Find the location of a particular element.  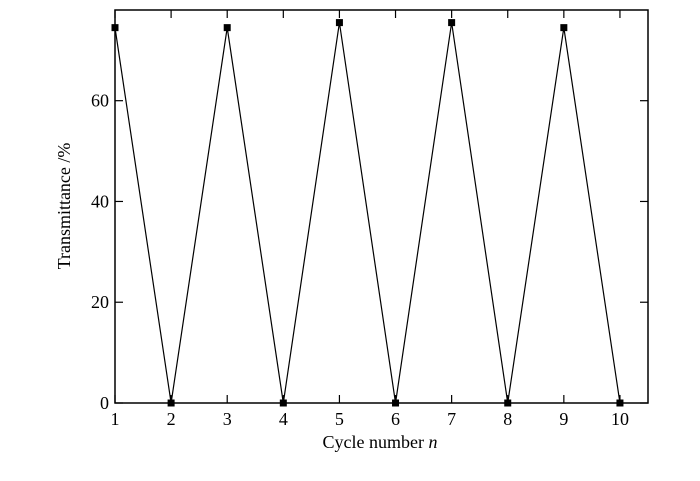

y-tick-label: 60 is located at coordinates (100, 101).